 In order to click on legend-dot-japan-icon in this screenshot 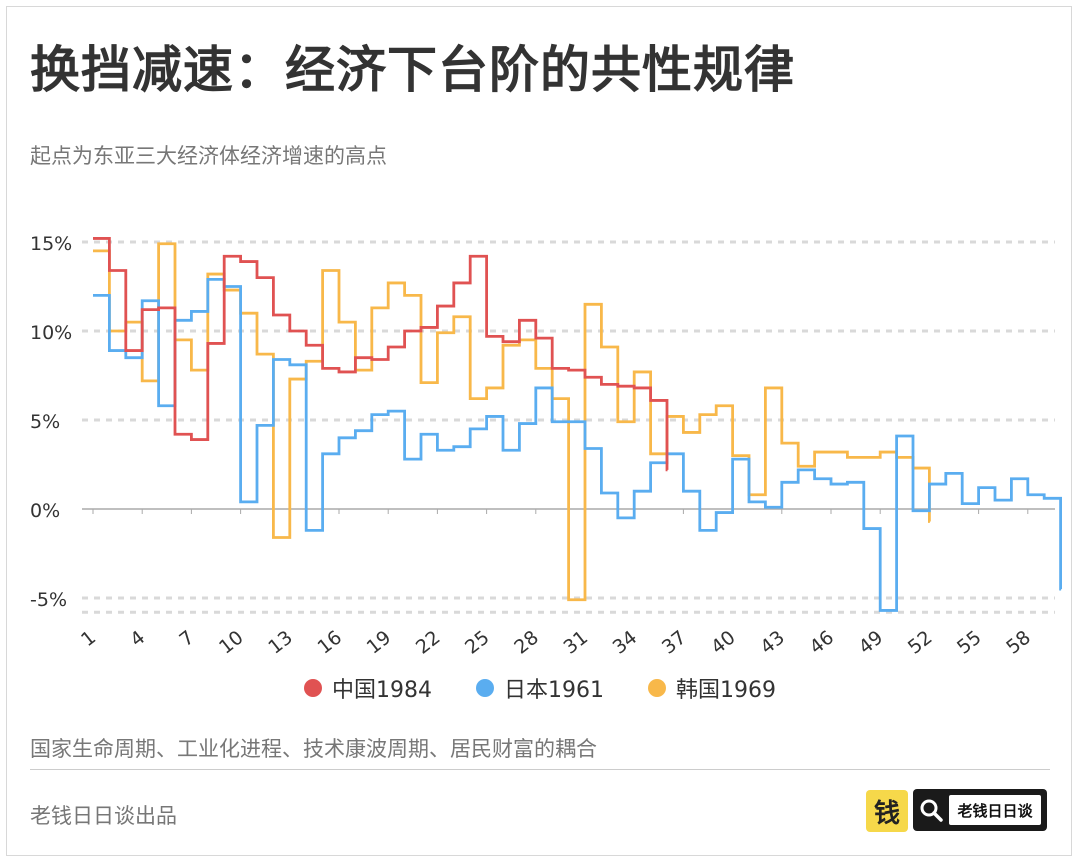, I will do `click(485, 688)`.